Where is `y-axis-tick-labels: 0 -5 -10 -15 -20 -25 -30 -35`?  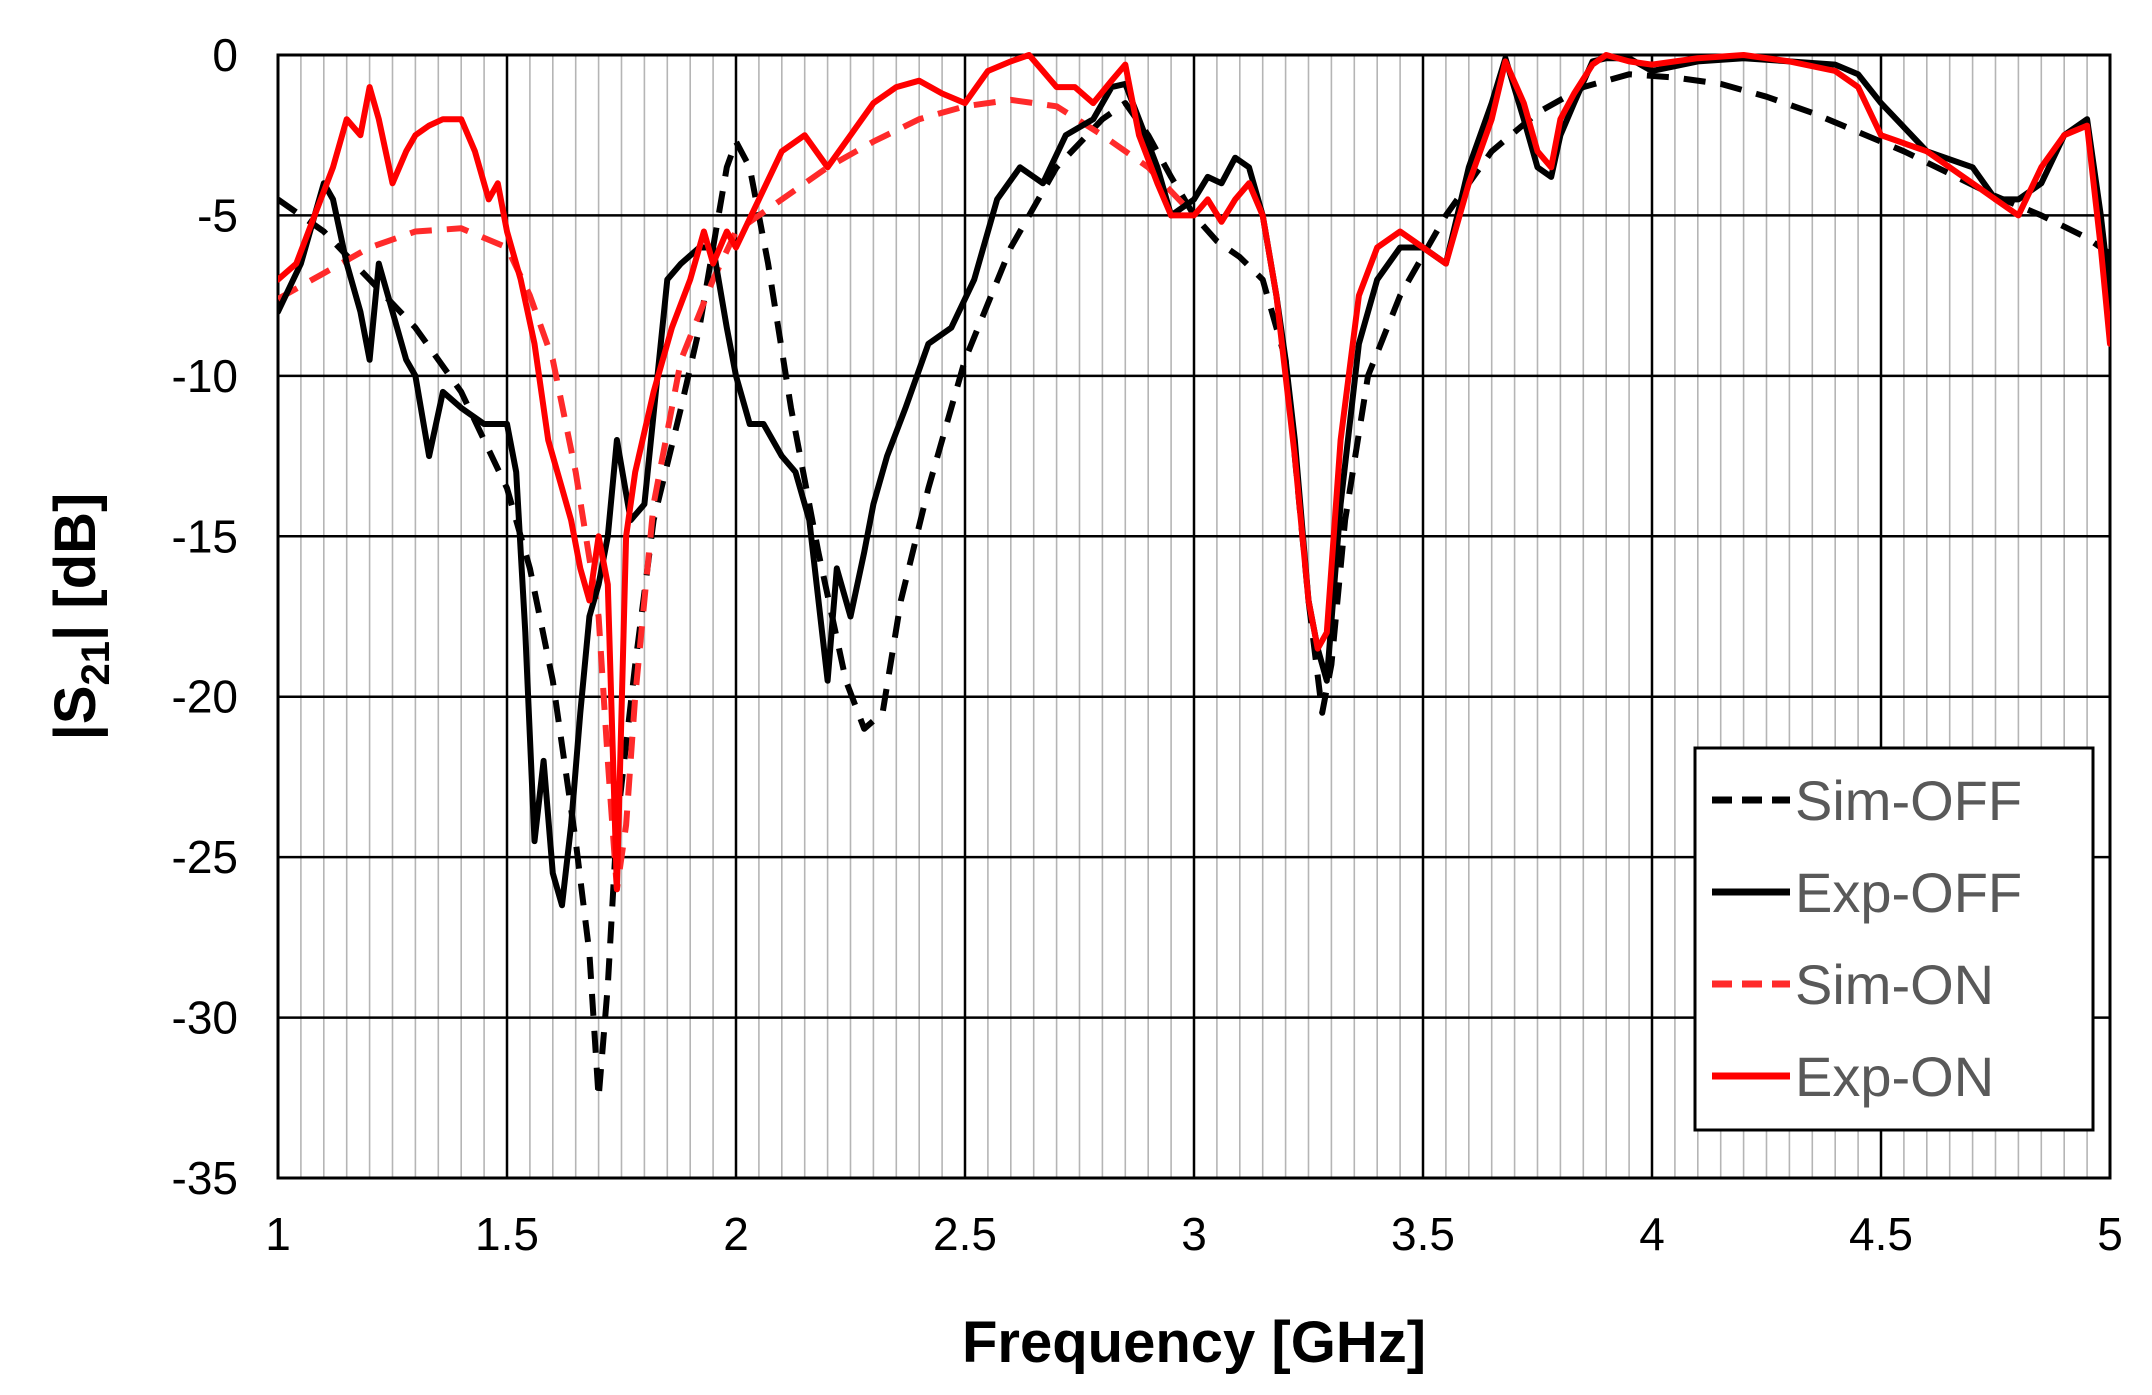
y-axis-tick-labels: 0 -5 -10 -15 -20 -25 -30 -35 is located at coordinates (205, 616).